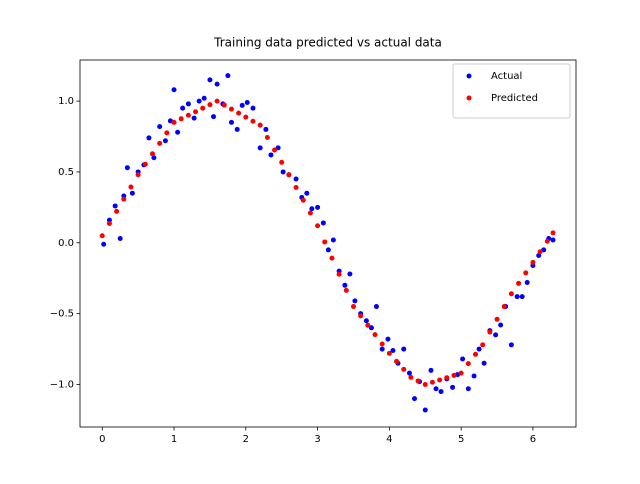 The image size is (640, 484). I want to click on x-tick-label: 0, so click(102, 439).